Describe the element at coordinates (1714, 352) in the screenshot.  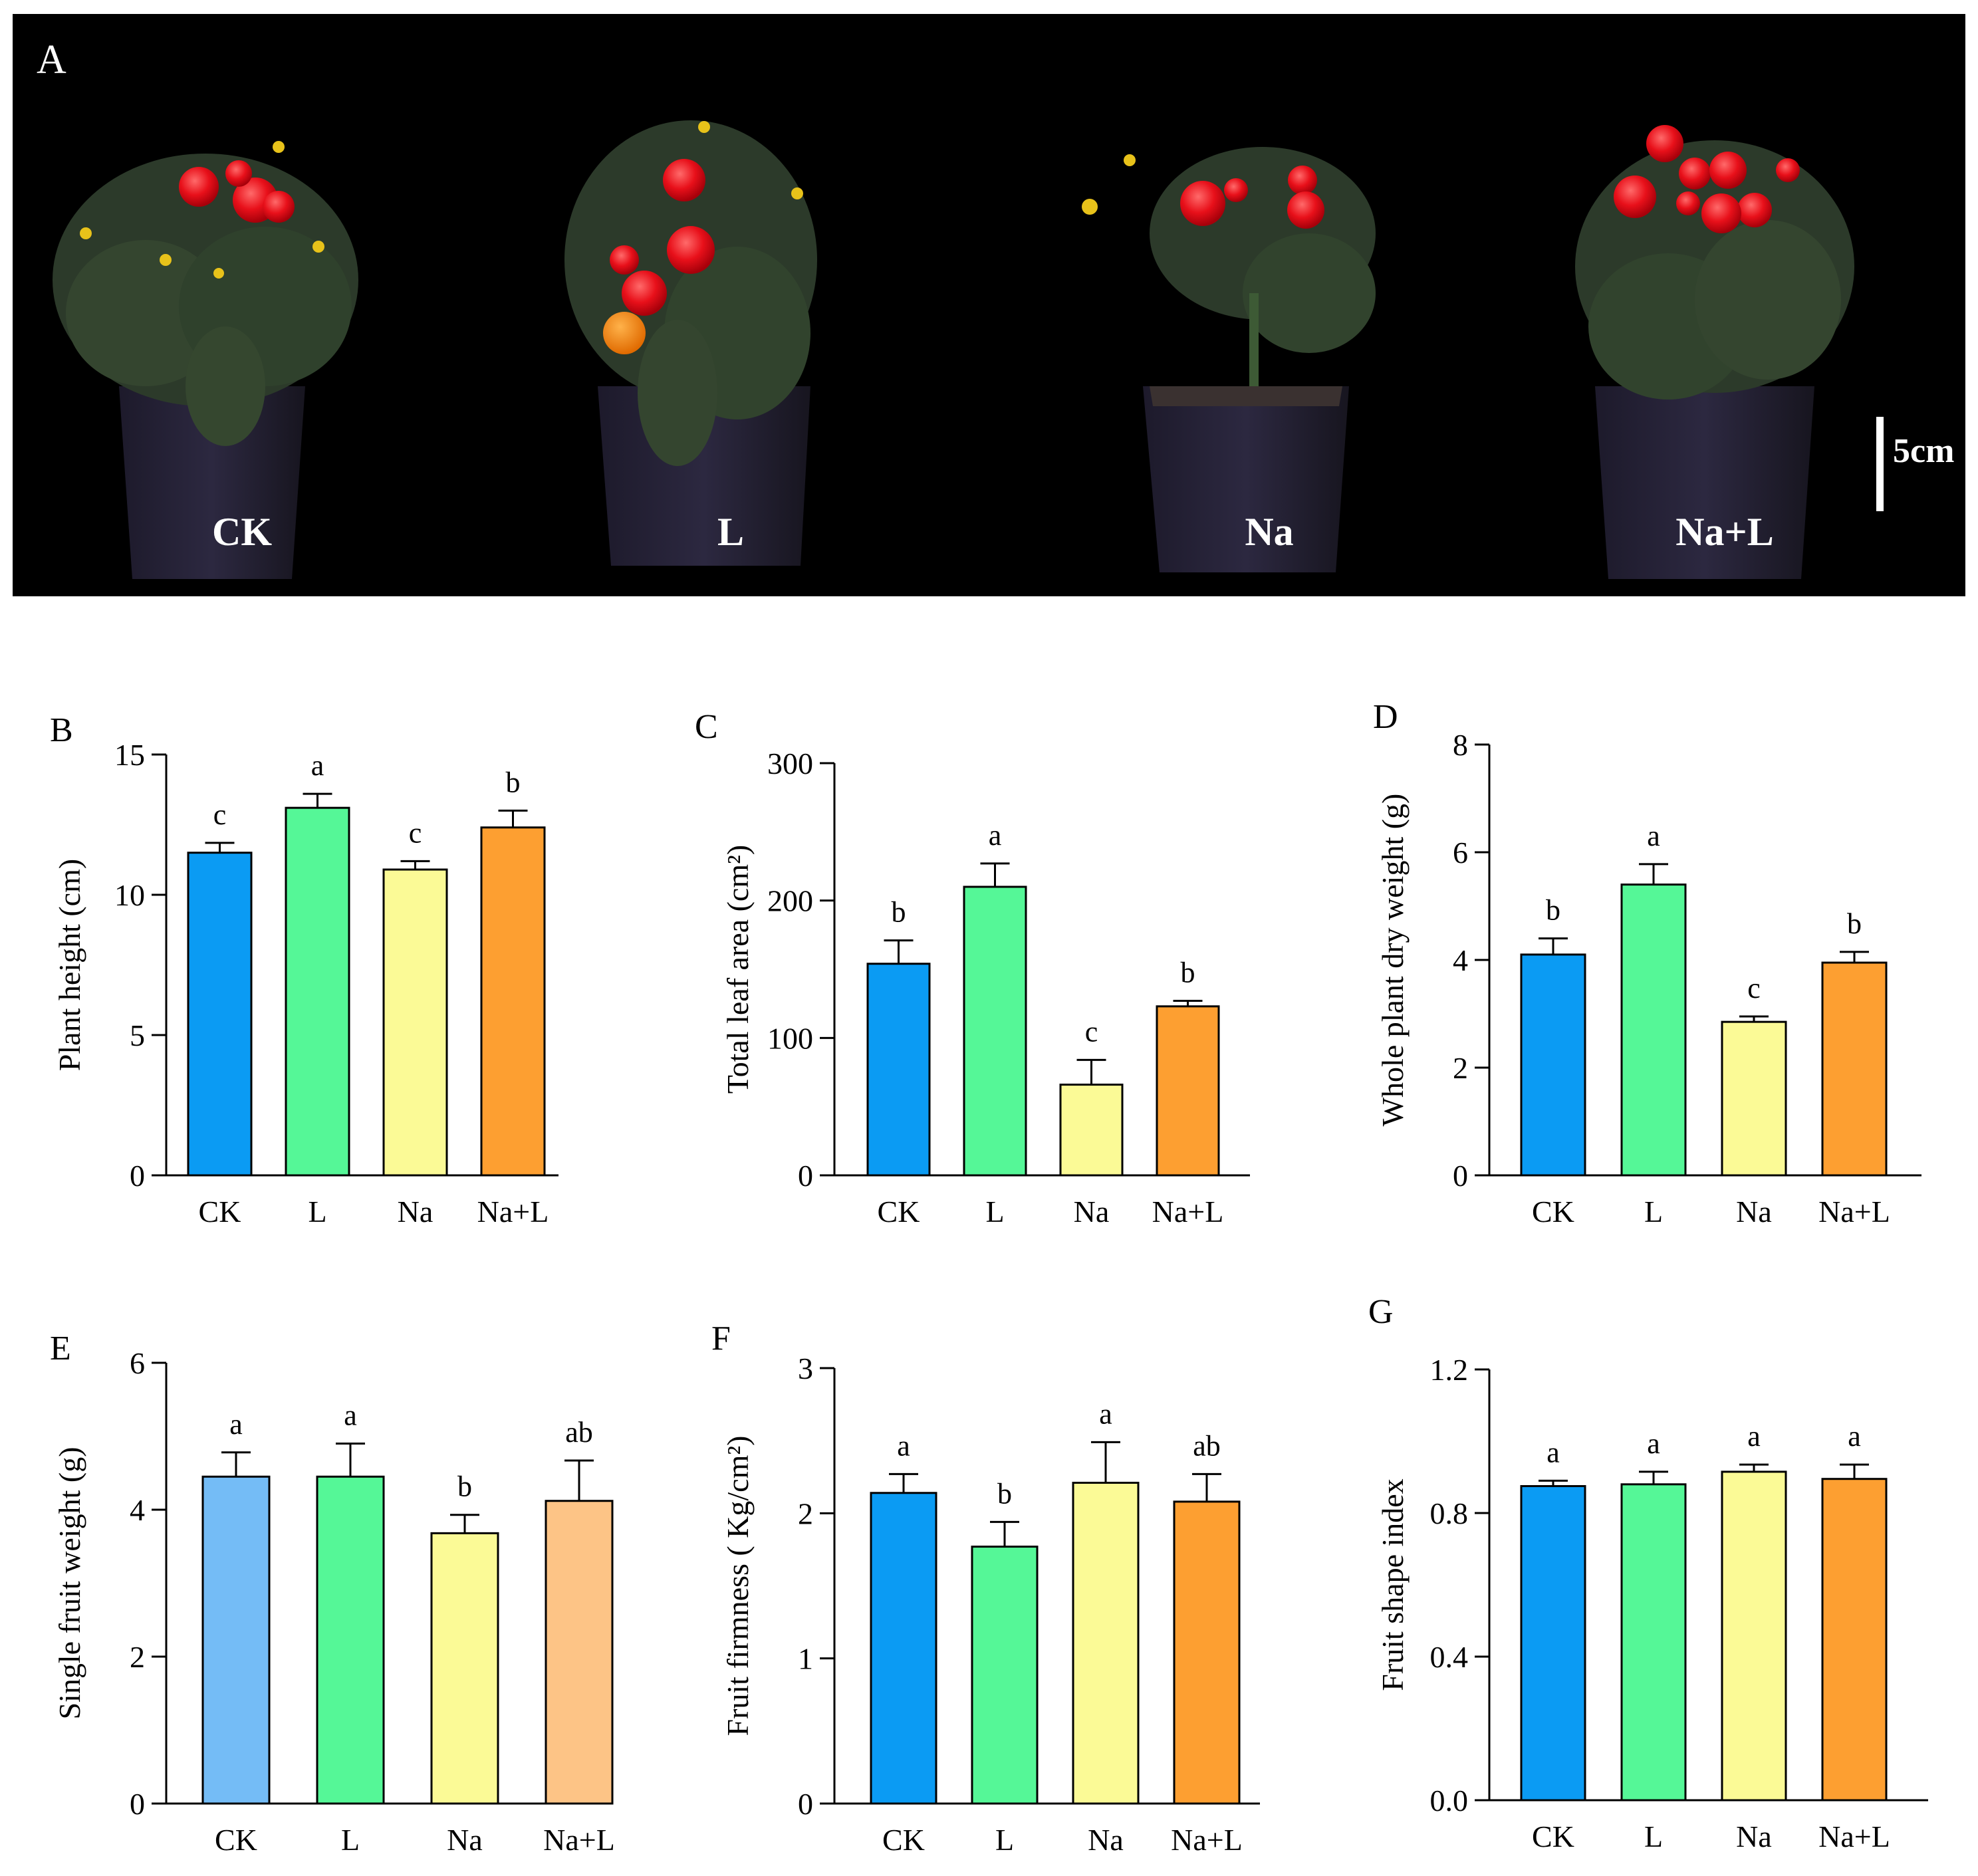
I see `plant-na-l` at that location.